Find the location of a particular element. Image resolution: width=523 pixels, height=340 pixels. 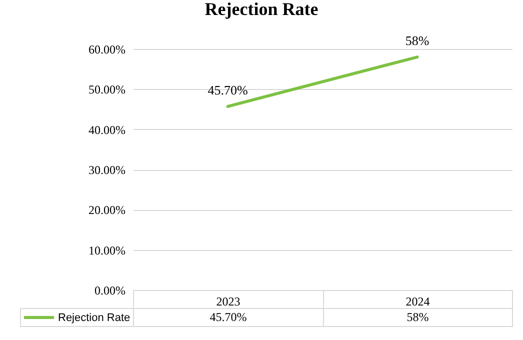

text: 58% is located at coordinates (417, 40).